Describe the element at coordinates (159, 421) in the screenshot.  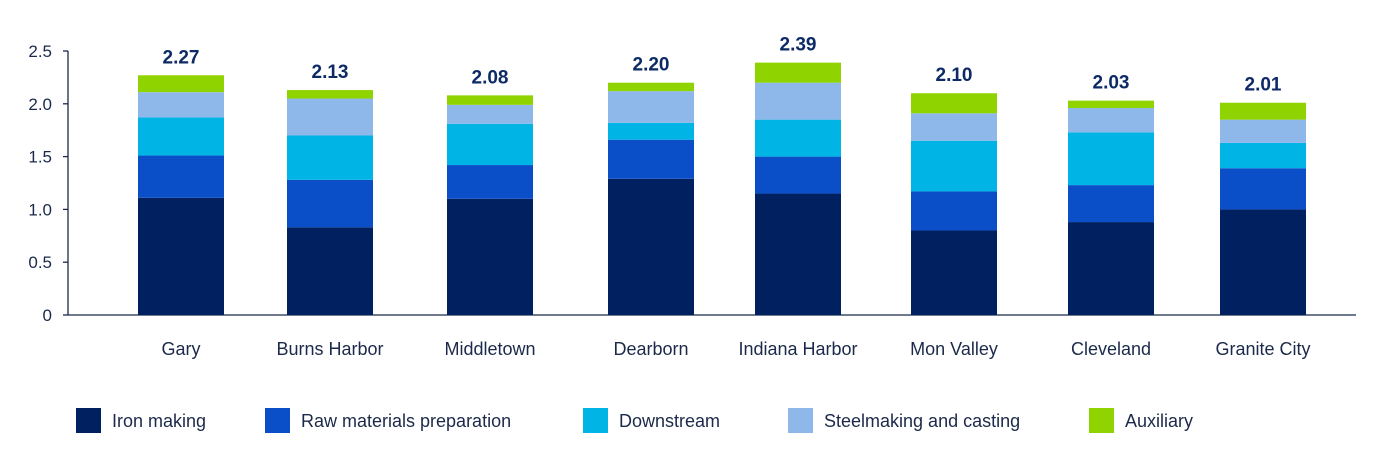
I see `legend-label: Iron making` at that location.